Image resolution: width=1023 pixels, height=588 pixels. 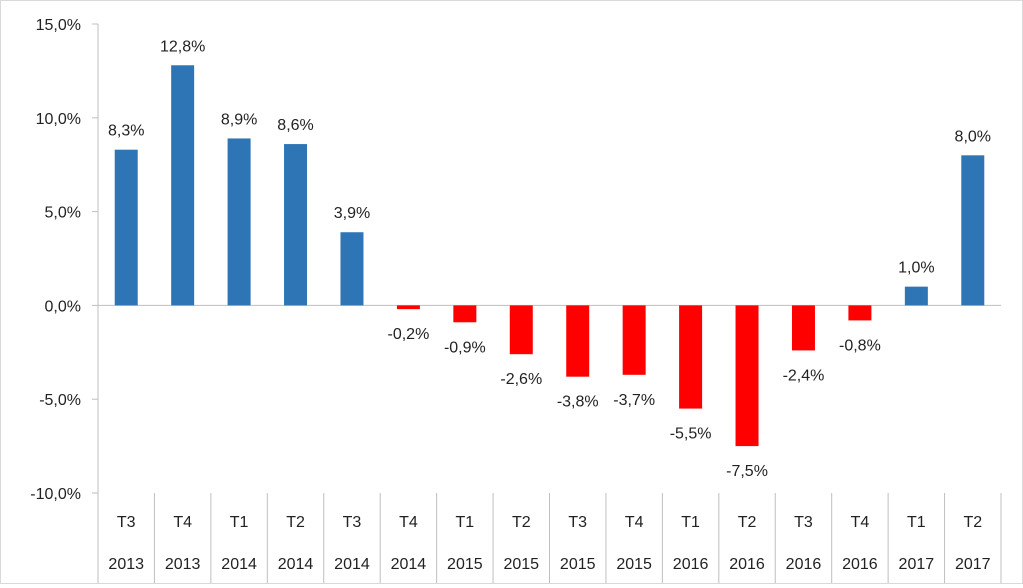 I want to click on data-label: -5,5%, so click(x=691, y=434).